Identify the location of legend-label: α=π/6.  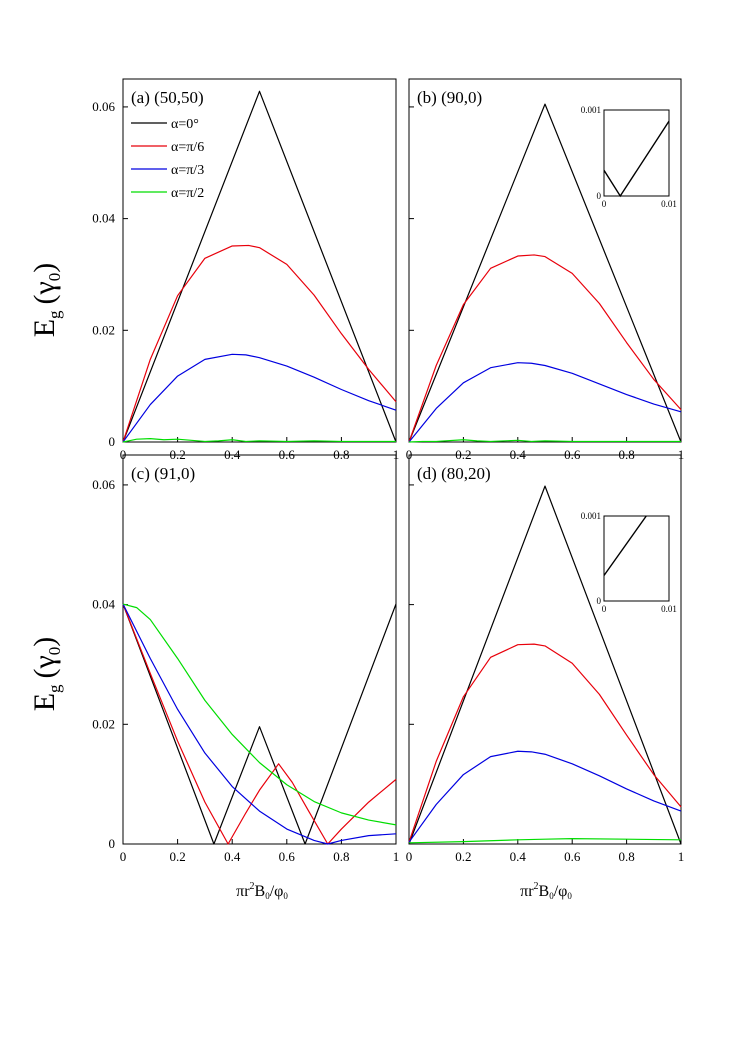
(187, 147).